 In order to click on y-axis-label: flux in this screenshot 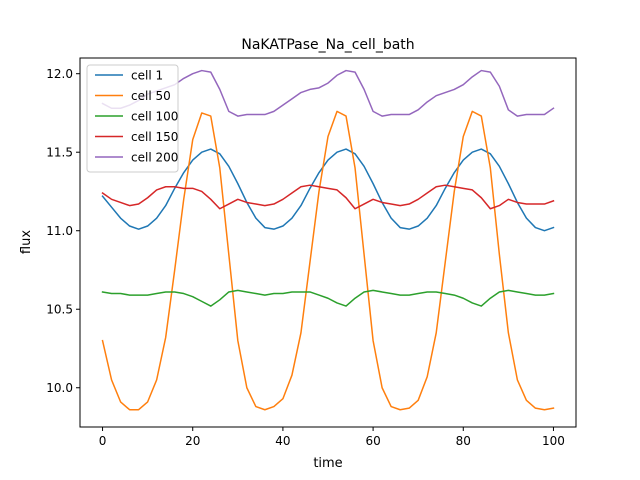, I will do `click(26, 242)`.